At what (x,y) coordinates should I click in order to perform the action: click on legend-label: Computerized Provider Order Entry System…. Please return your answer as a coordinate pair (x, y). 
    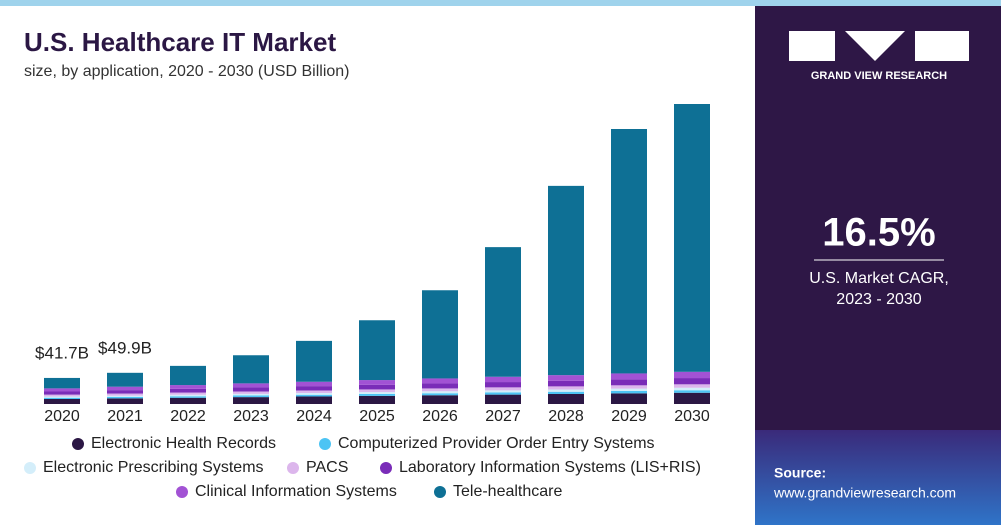
    Looking at the image, I should click on (496, 443).